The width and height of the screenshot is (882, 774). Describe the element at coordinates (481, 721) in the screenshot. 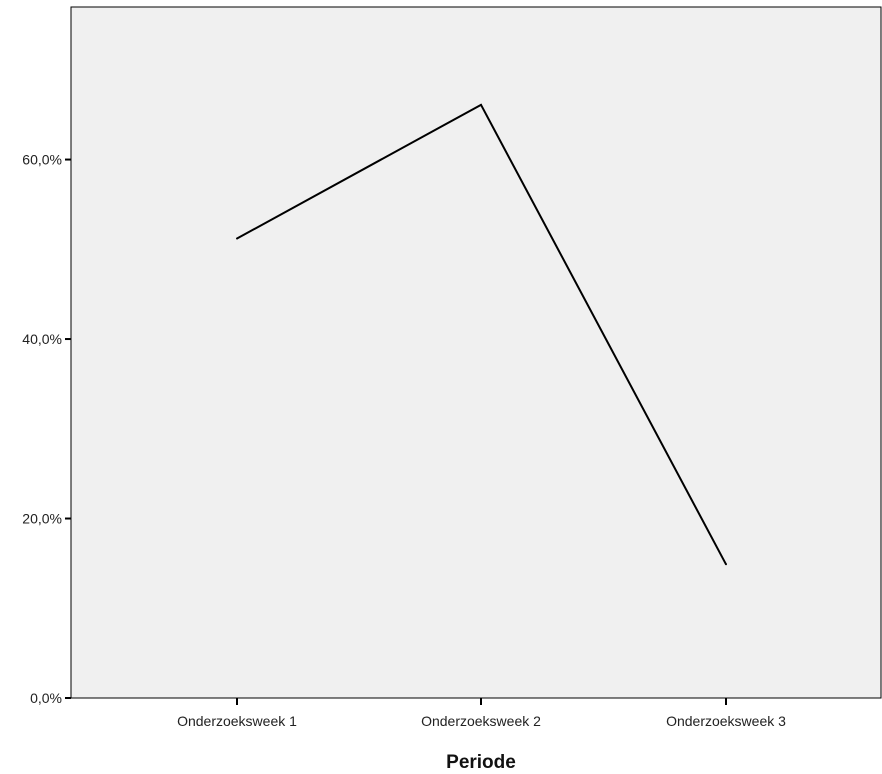

I see `x-tick-label: Onderzoeksweek 2` at that location.